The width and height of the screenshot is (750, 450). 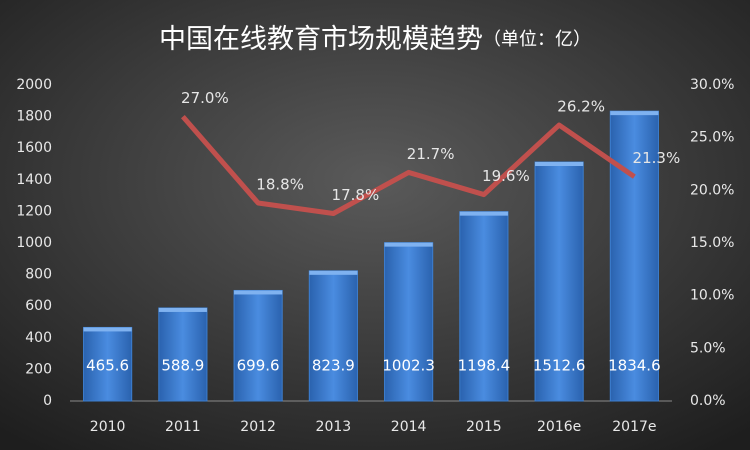 I want to click on y2-tick-label: 15.0%, so click(x=712, y=243).